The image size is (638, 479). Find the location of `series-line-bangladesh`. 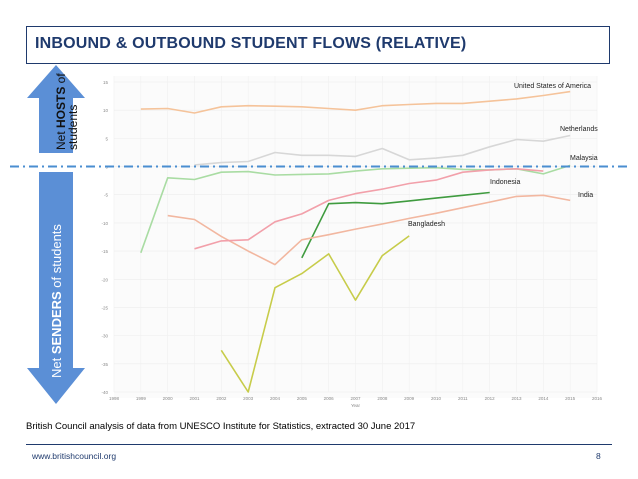

series-line-bangladesh is located at coordinates (315, 314).